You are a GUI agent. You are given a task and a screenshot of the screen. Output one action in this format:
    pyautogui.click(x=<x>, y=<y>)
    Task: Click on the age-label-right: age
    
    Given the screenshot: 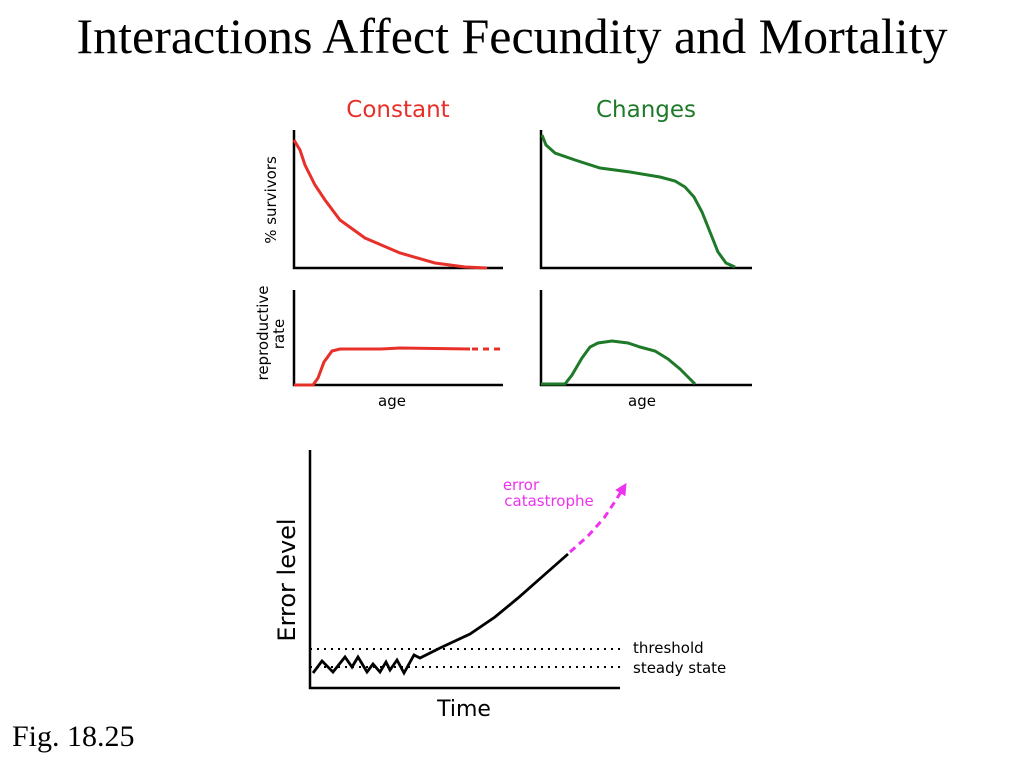 What is the action you would take?
    pyautogui.click(x=642, y=401)
    